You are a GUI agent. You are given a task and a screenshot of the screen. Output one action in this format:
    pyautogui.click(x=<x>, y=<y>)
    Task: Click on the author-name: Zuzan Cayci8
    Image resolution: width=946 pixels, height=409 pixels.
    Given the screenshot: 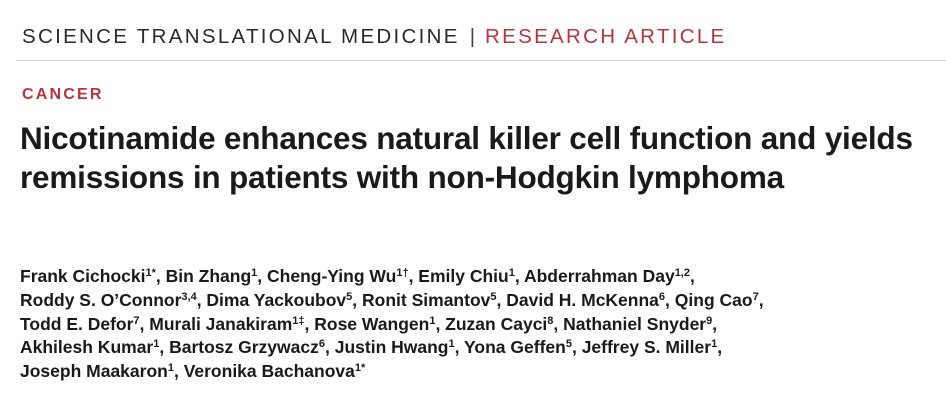 What is the action you would take?
    pyautogui.click(x=499, y=324)
    